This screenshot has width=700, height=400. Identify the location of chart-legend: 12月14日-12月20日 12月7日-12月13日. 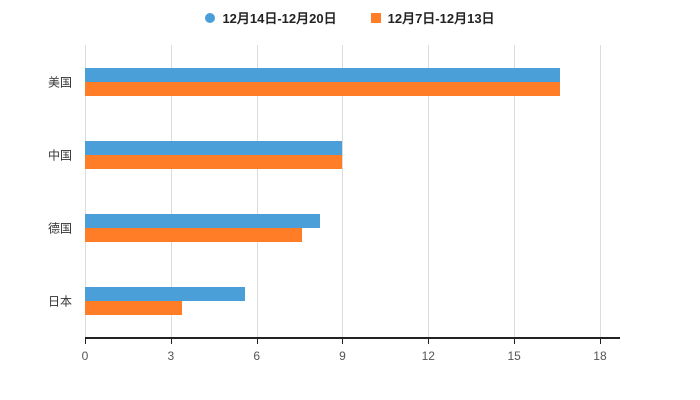
(350, 17).